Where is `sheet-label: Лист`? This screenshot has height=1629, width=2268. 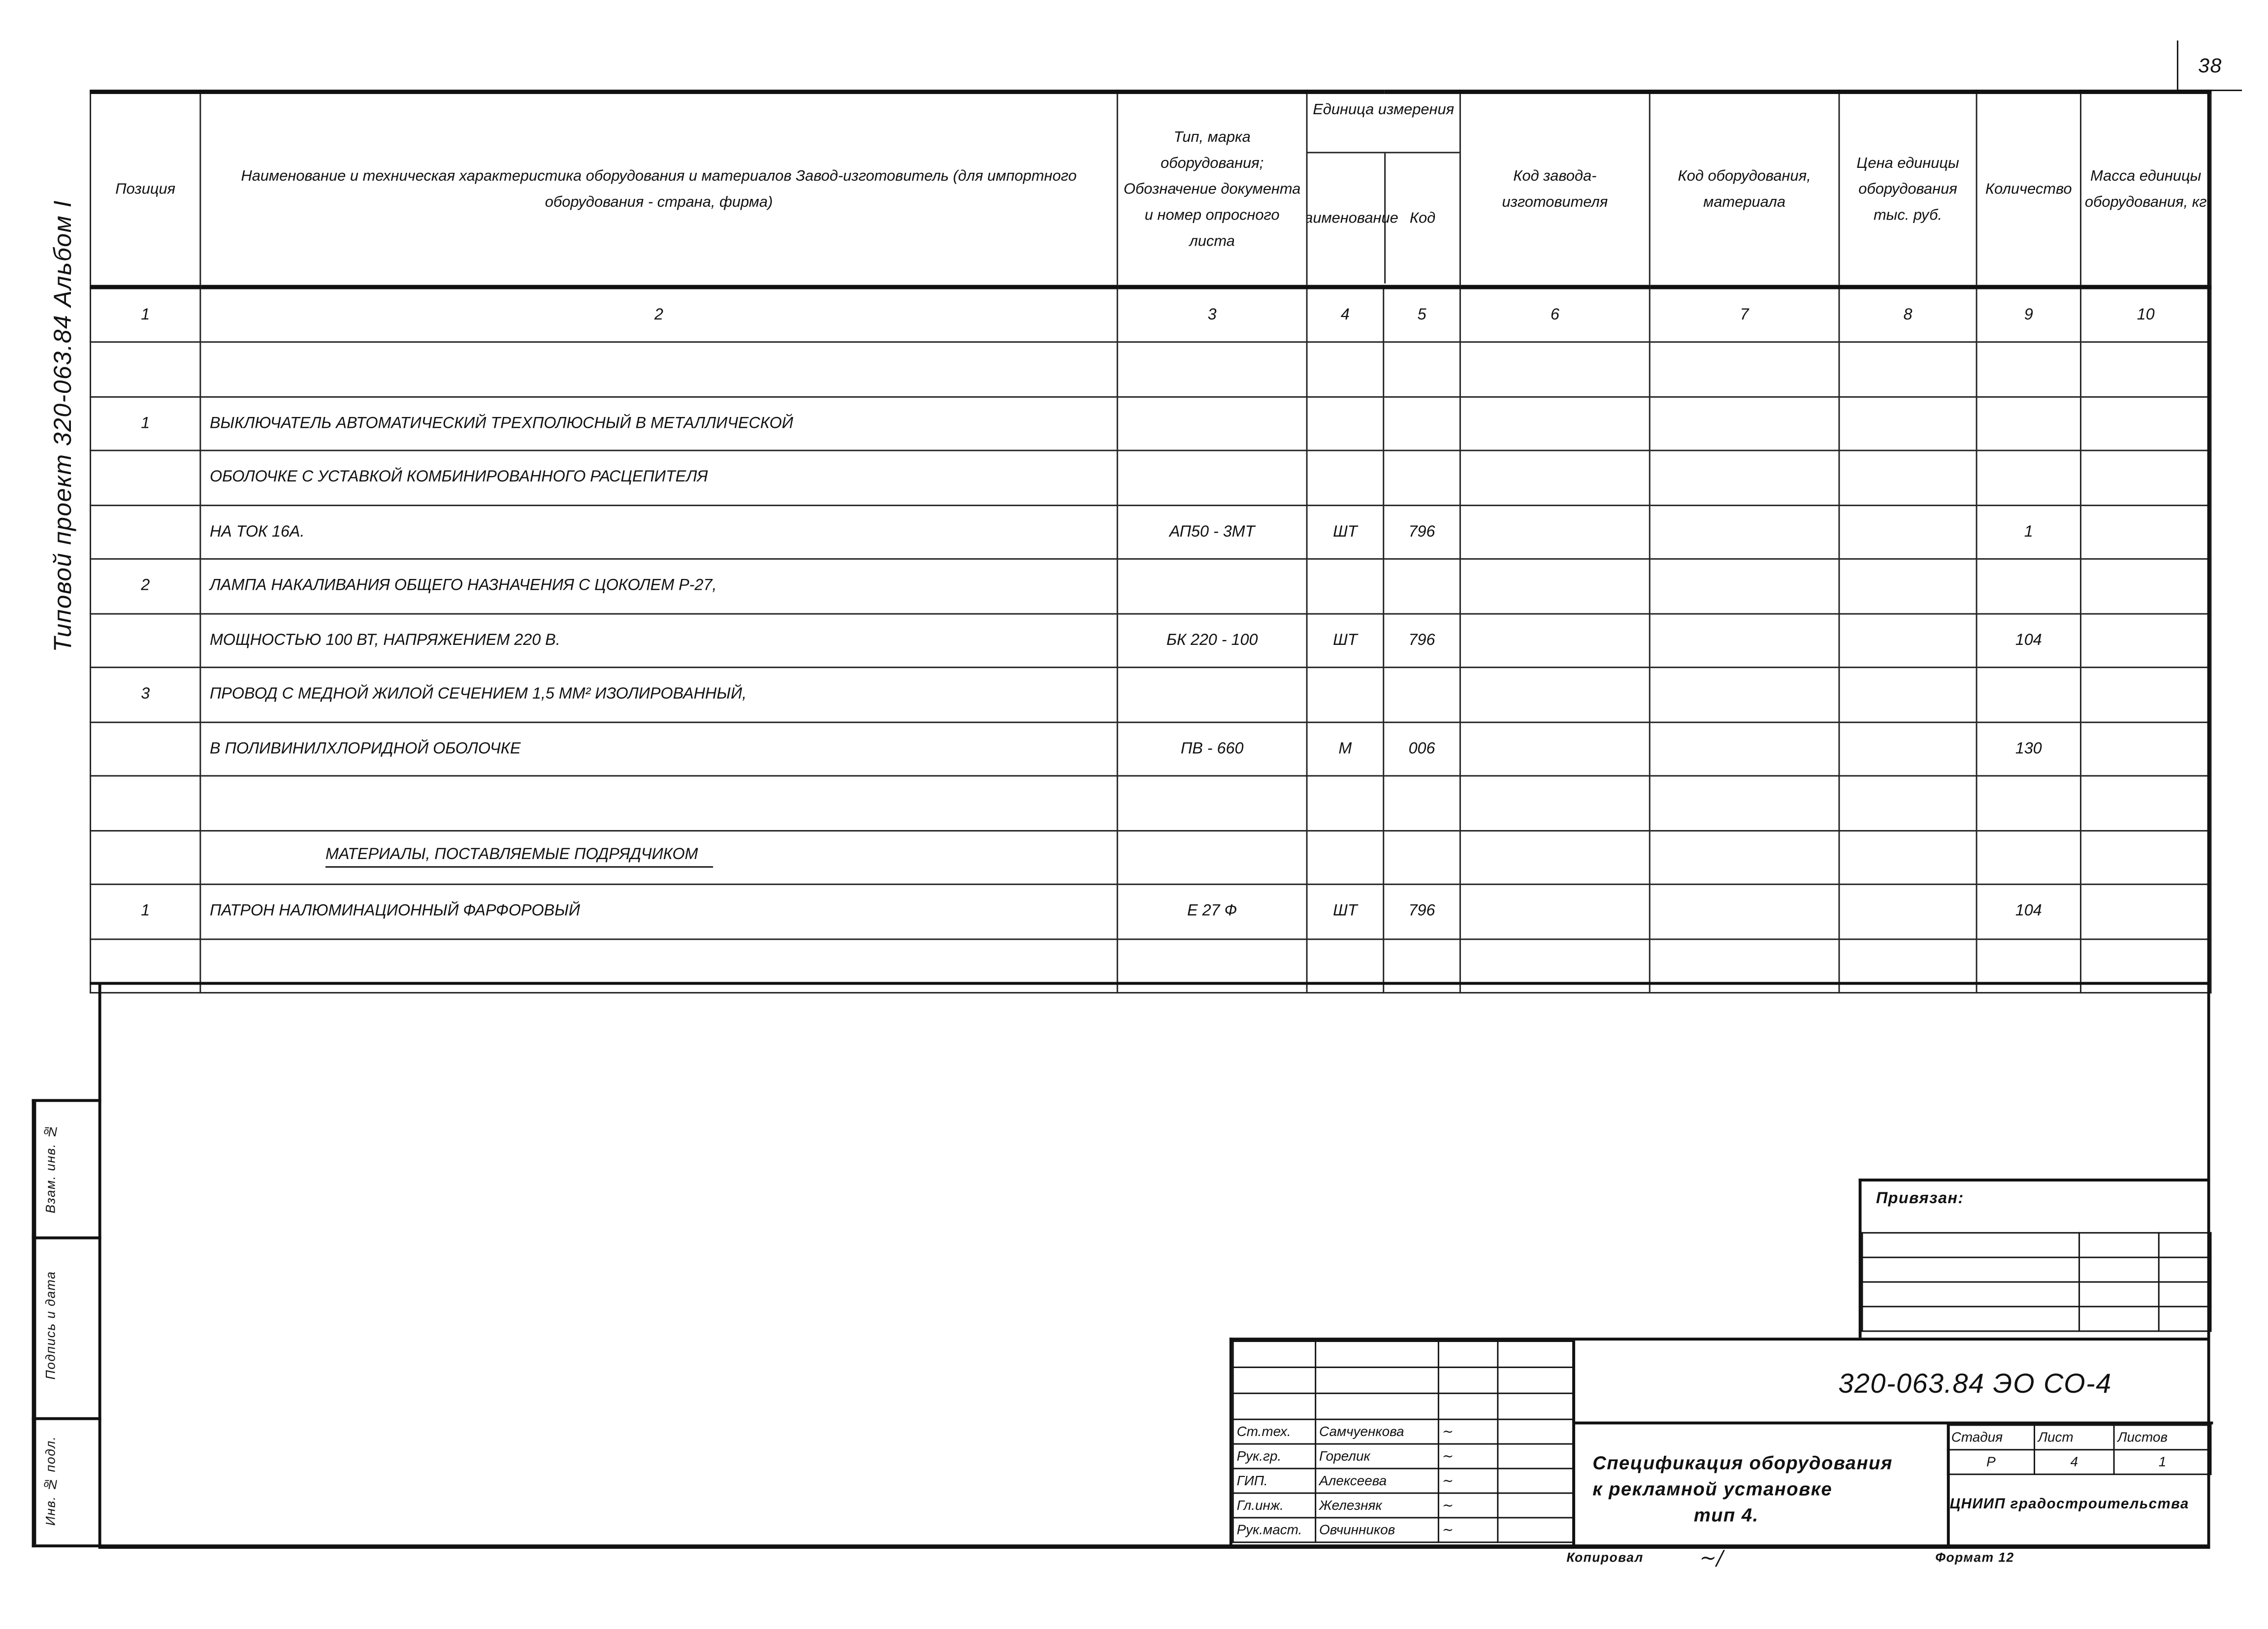
sheet-label: Лист is located at coordinates (2075, 1437).